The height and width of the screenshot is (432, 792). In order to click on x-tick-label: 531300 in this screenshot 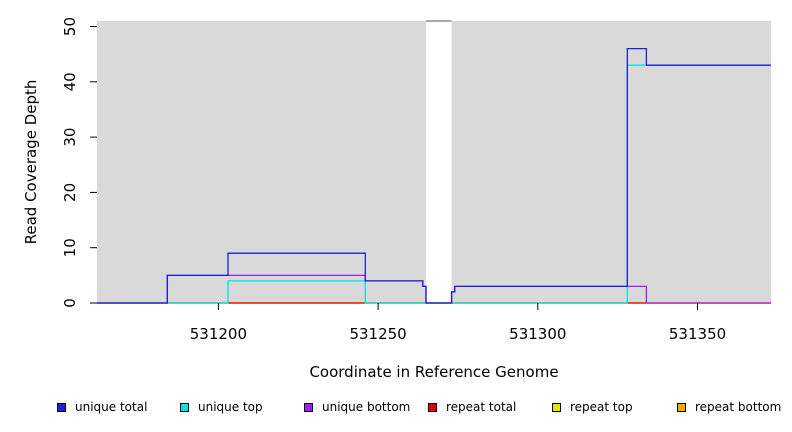, I will do `click(537, 334)`.